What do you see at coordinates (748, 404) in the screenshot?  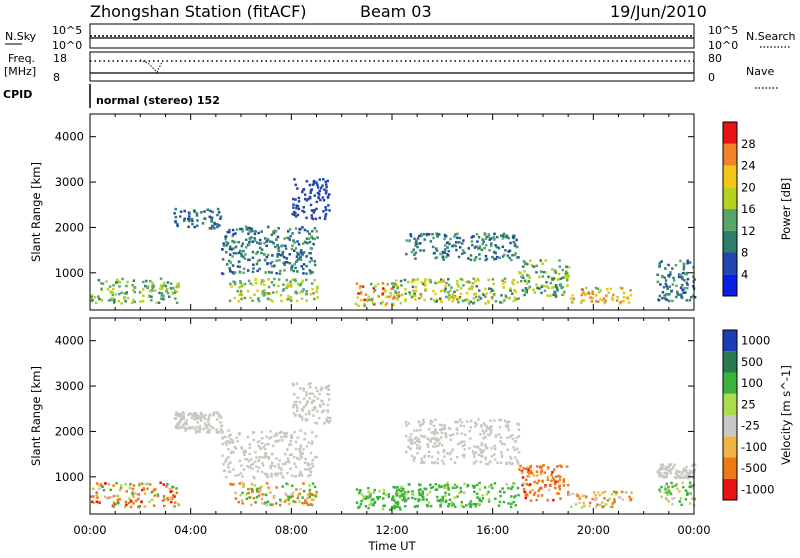 I see `velocity-colorbar-tick: 25` at bounding box center [748, 404].